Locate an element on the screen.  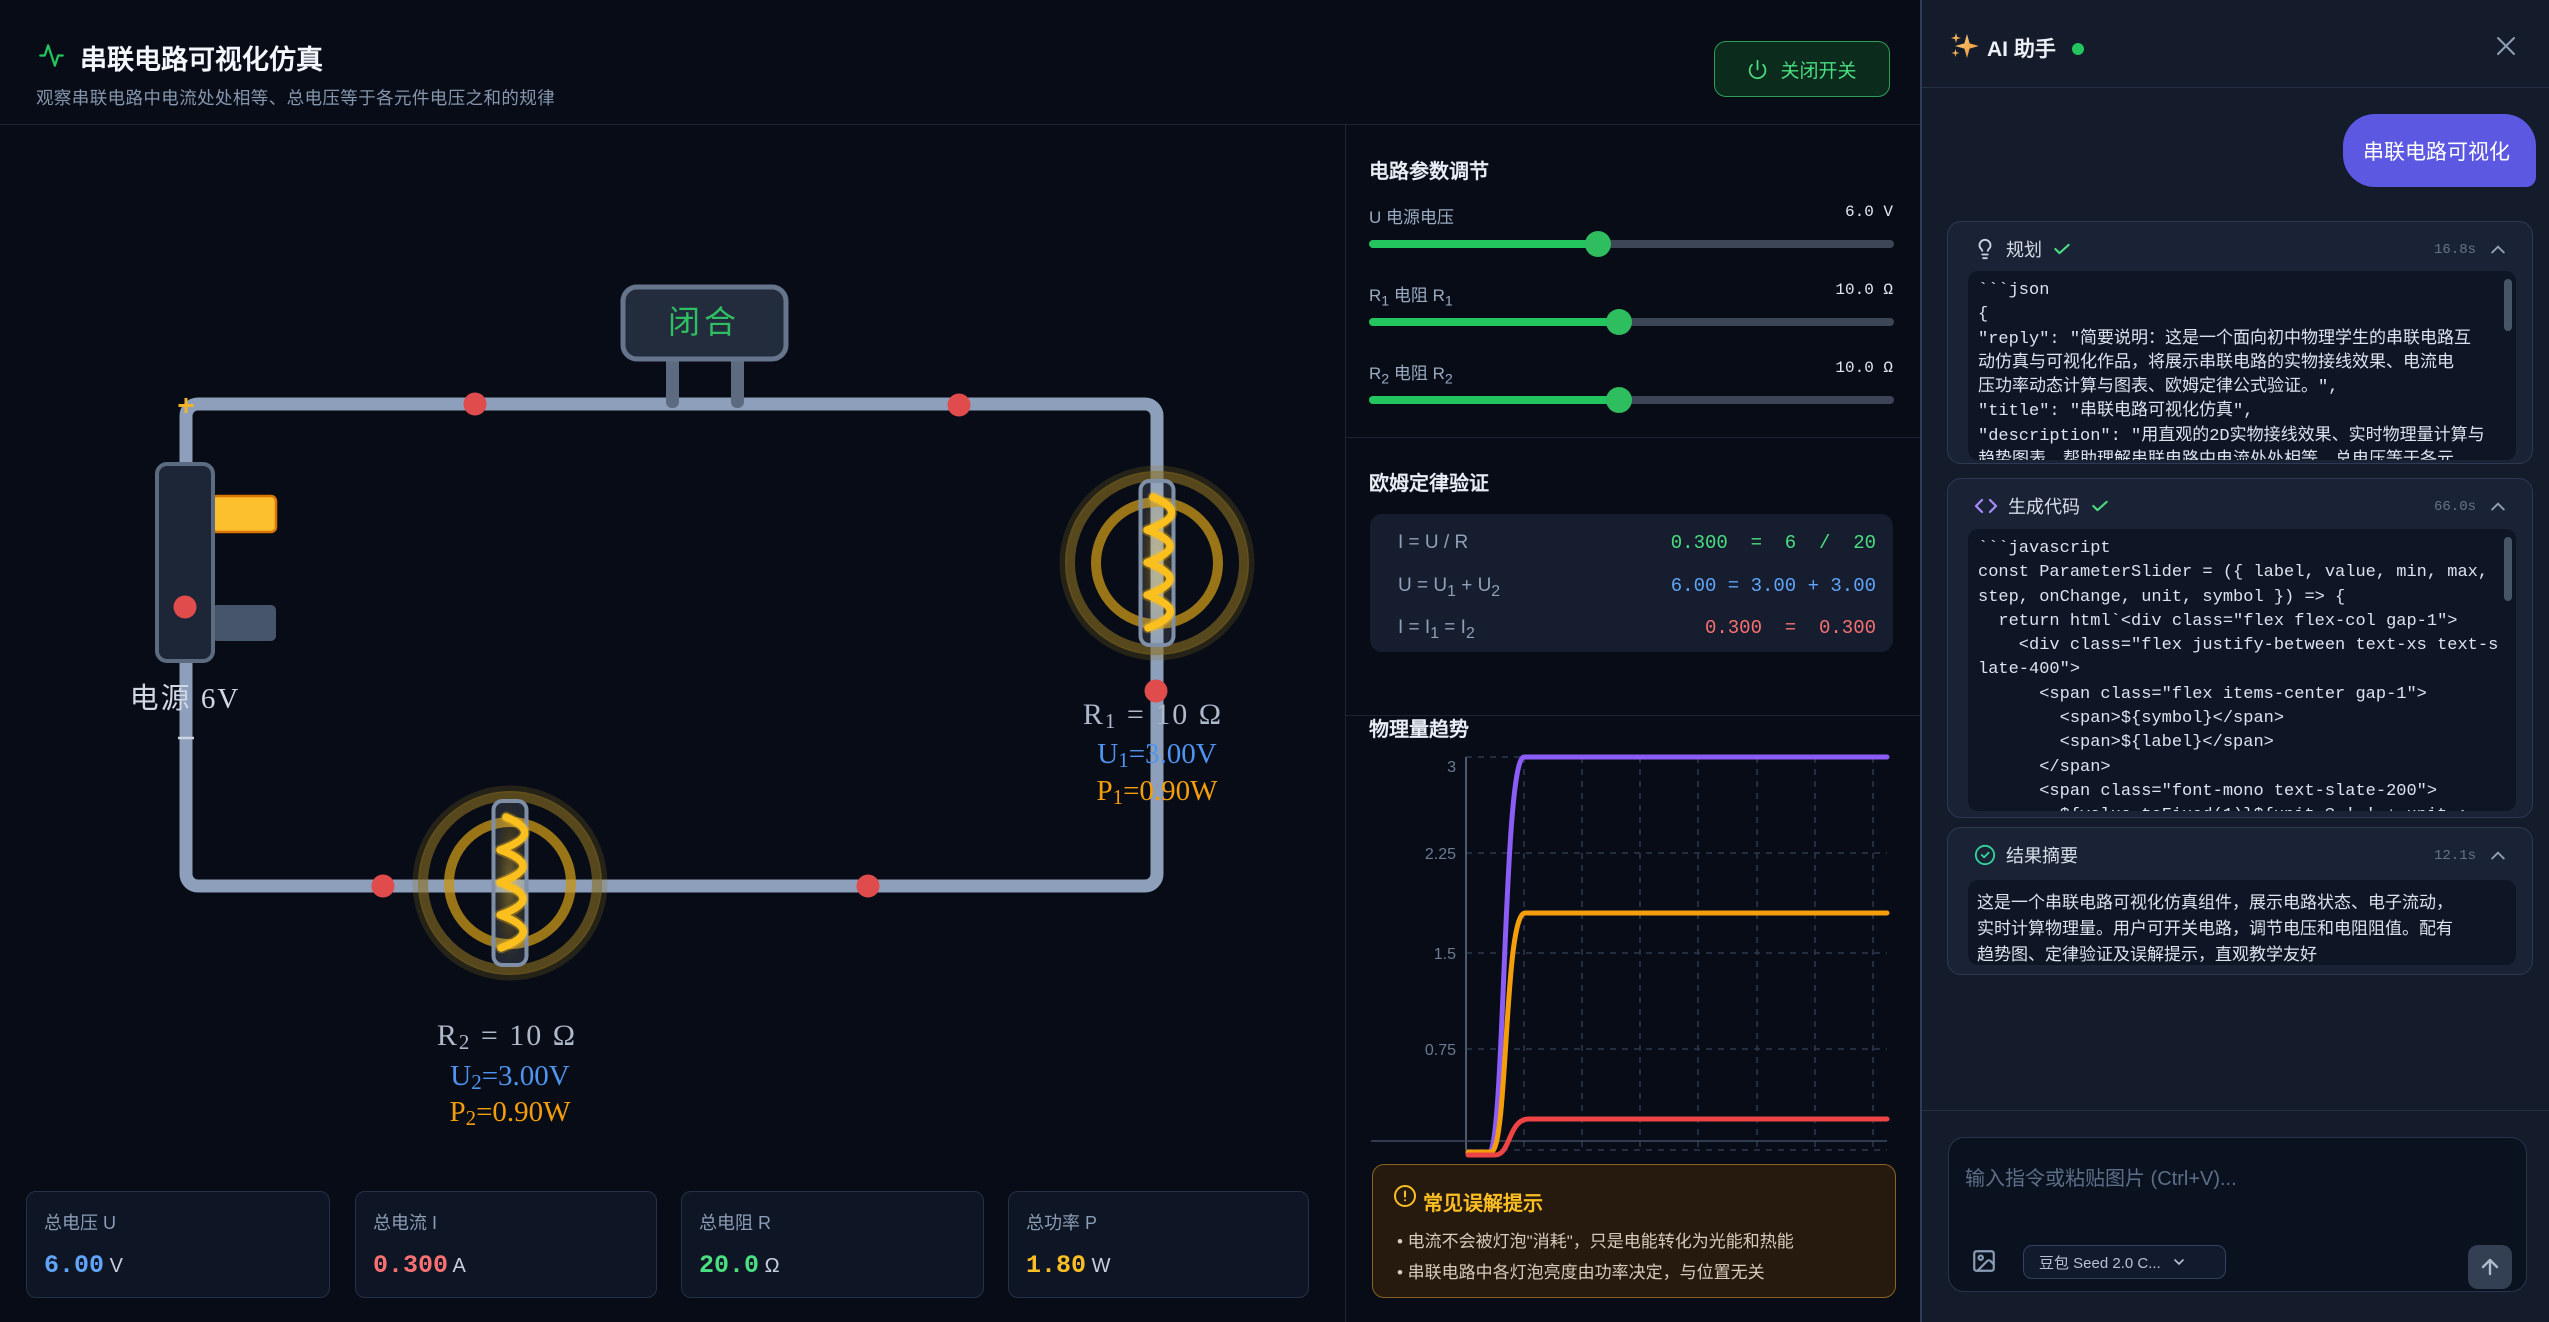
svg-text: 电源 6V is located at coordinates (185, 698).